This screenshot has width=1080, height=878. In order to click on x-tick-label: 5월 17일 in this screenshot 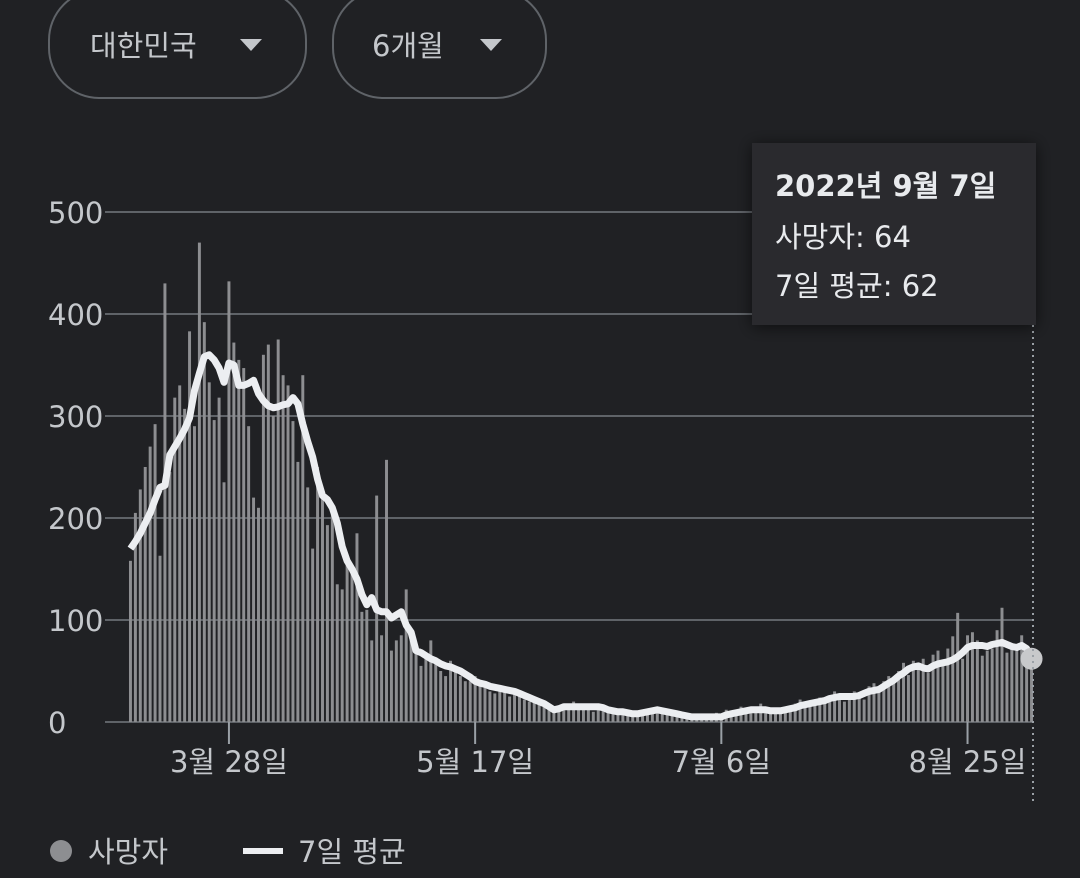, I will do `click(475, 762)`.